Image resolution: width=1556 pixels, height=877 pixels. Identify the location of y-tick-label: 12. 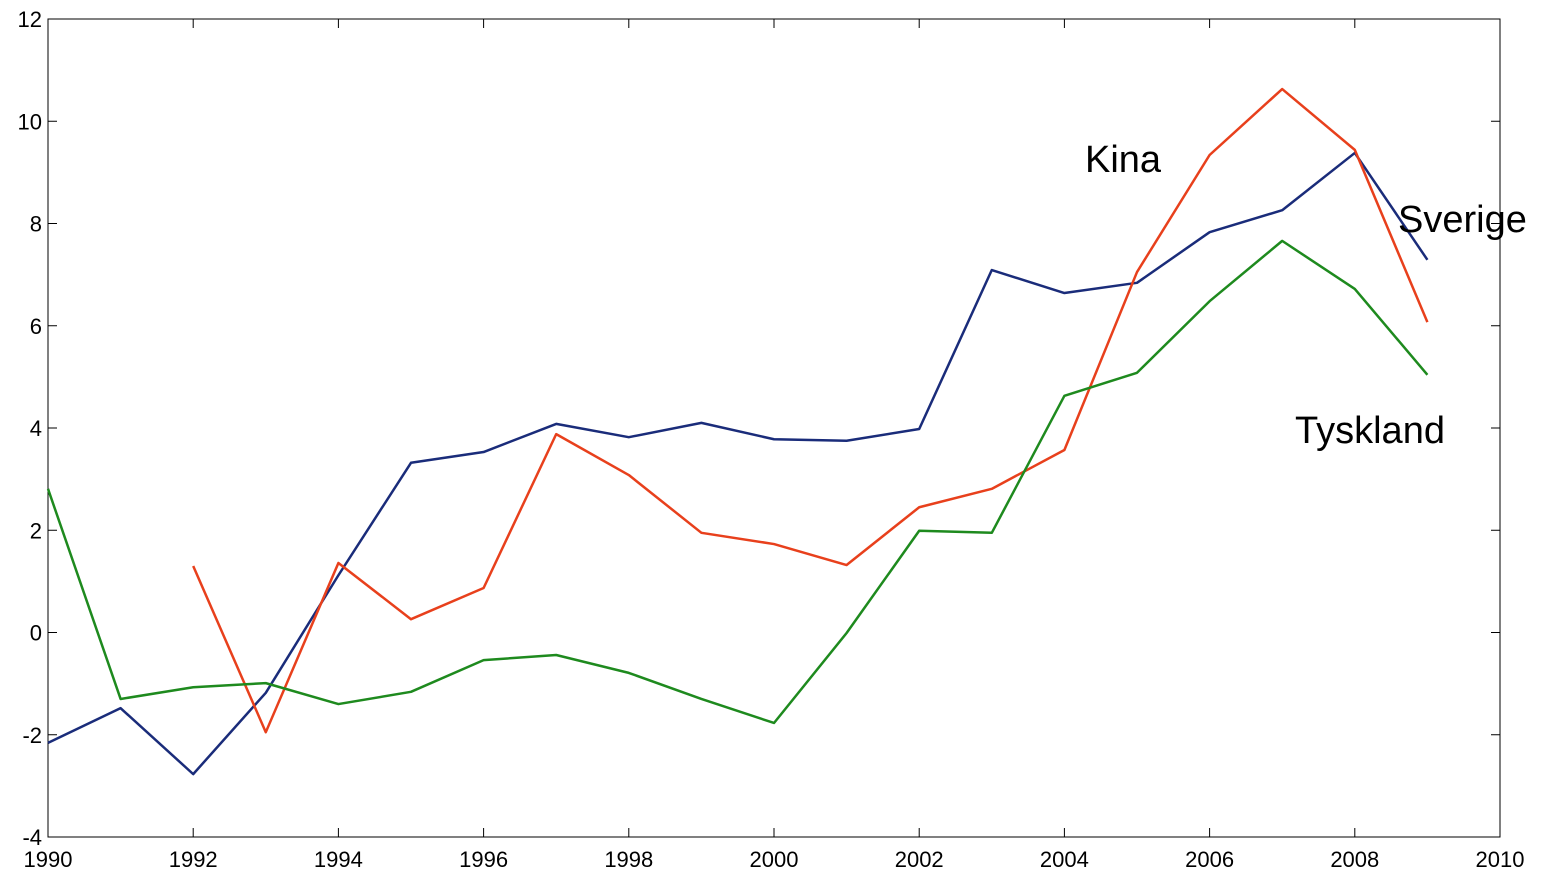
(30, 19).